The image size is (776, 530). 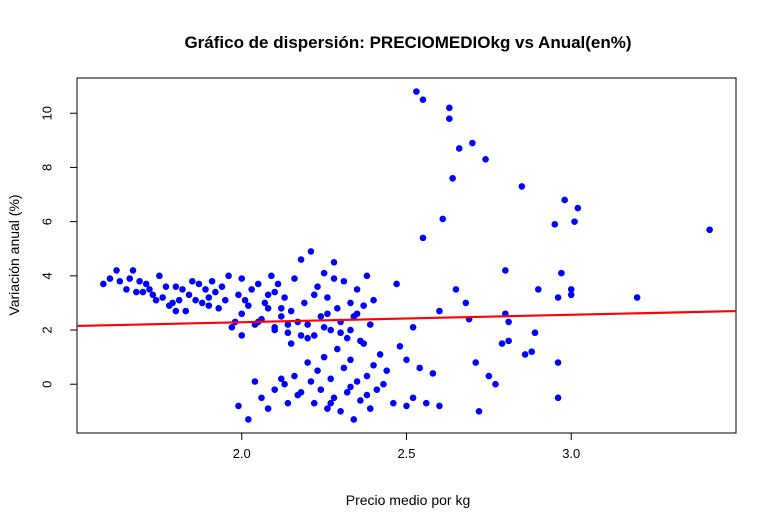 I want to click on regression-line, so click(x=406, y=318).